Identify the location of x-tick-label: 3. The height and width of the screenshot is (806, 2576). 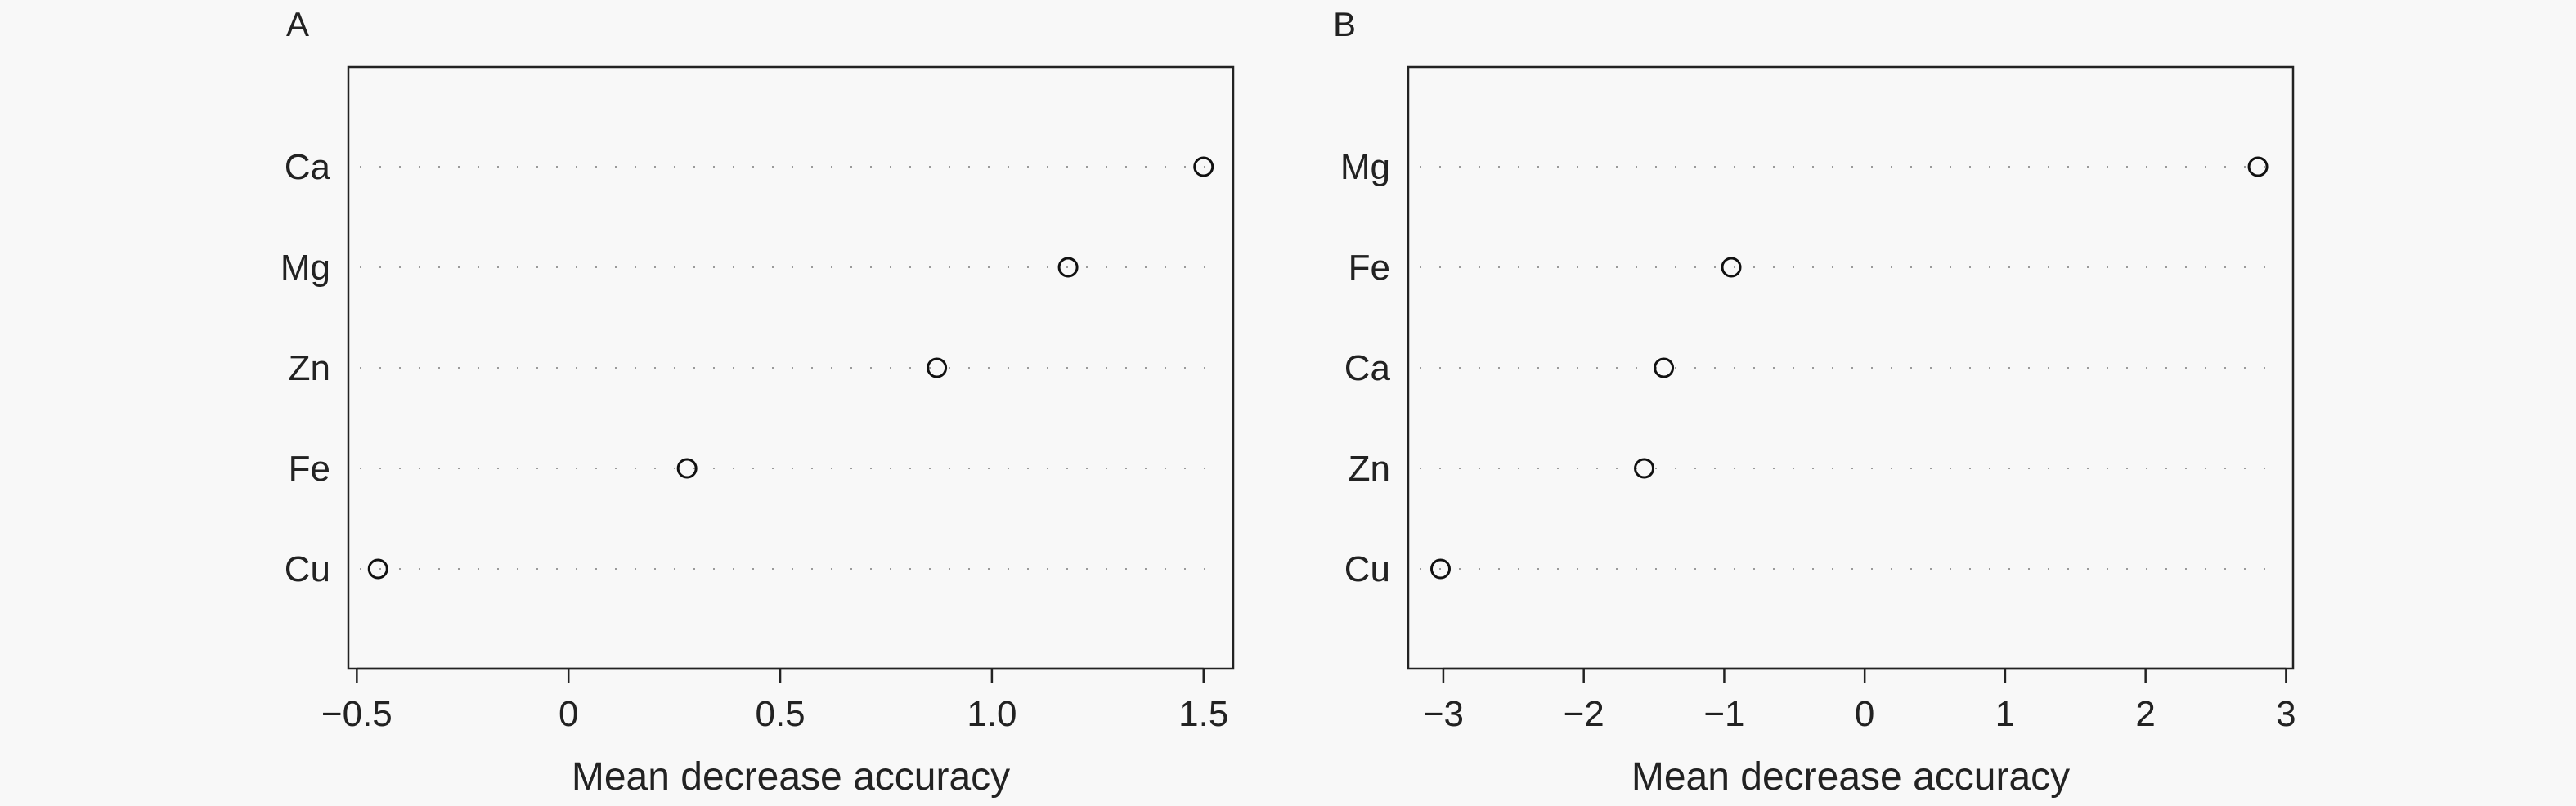
(2286, 714).